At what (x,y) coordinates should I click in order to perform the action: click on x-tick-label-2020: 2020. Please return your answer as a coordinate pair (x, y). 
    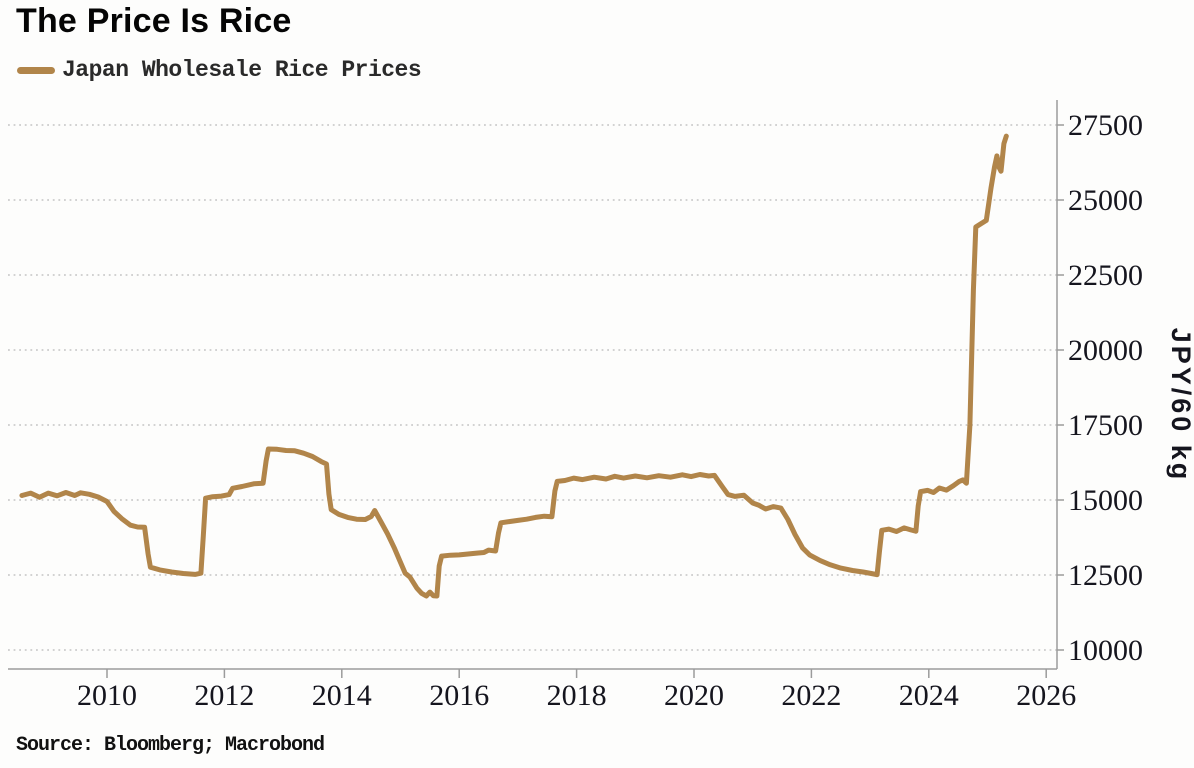
    Looking at the image, I should click on (694, 695).